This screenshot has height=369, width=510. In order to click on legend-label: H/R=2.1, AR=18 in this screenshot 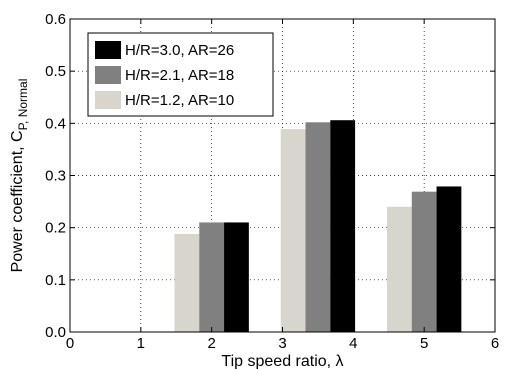, I will do `click(179, 75)`.